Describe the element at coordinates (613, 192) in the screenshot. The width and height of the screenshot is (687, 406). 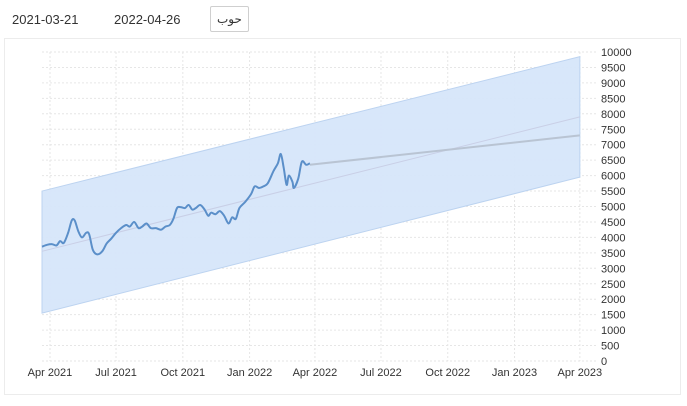
I see `y-tick-label: 5500` at that location.